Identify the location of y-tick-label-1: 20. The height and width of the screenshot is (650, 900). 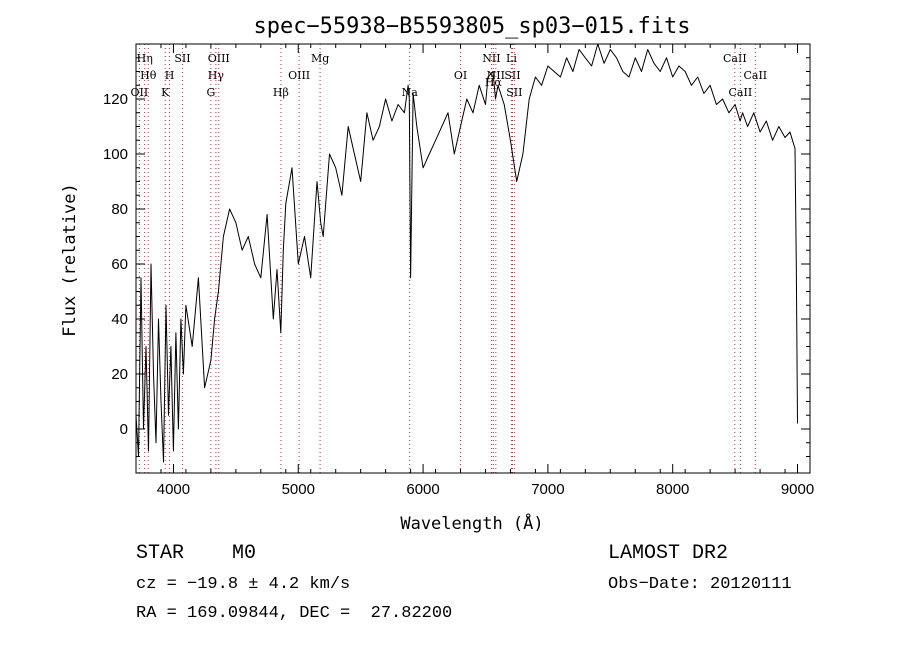
(119, 374).